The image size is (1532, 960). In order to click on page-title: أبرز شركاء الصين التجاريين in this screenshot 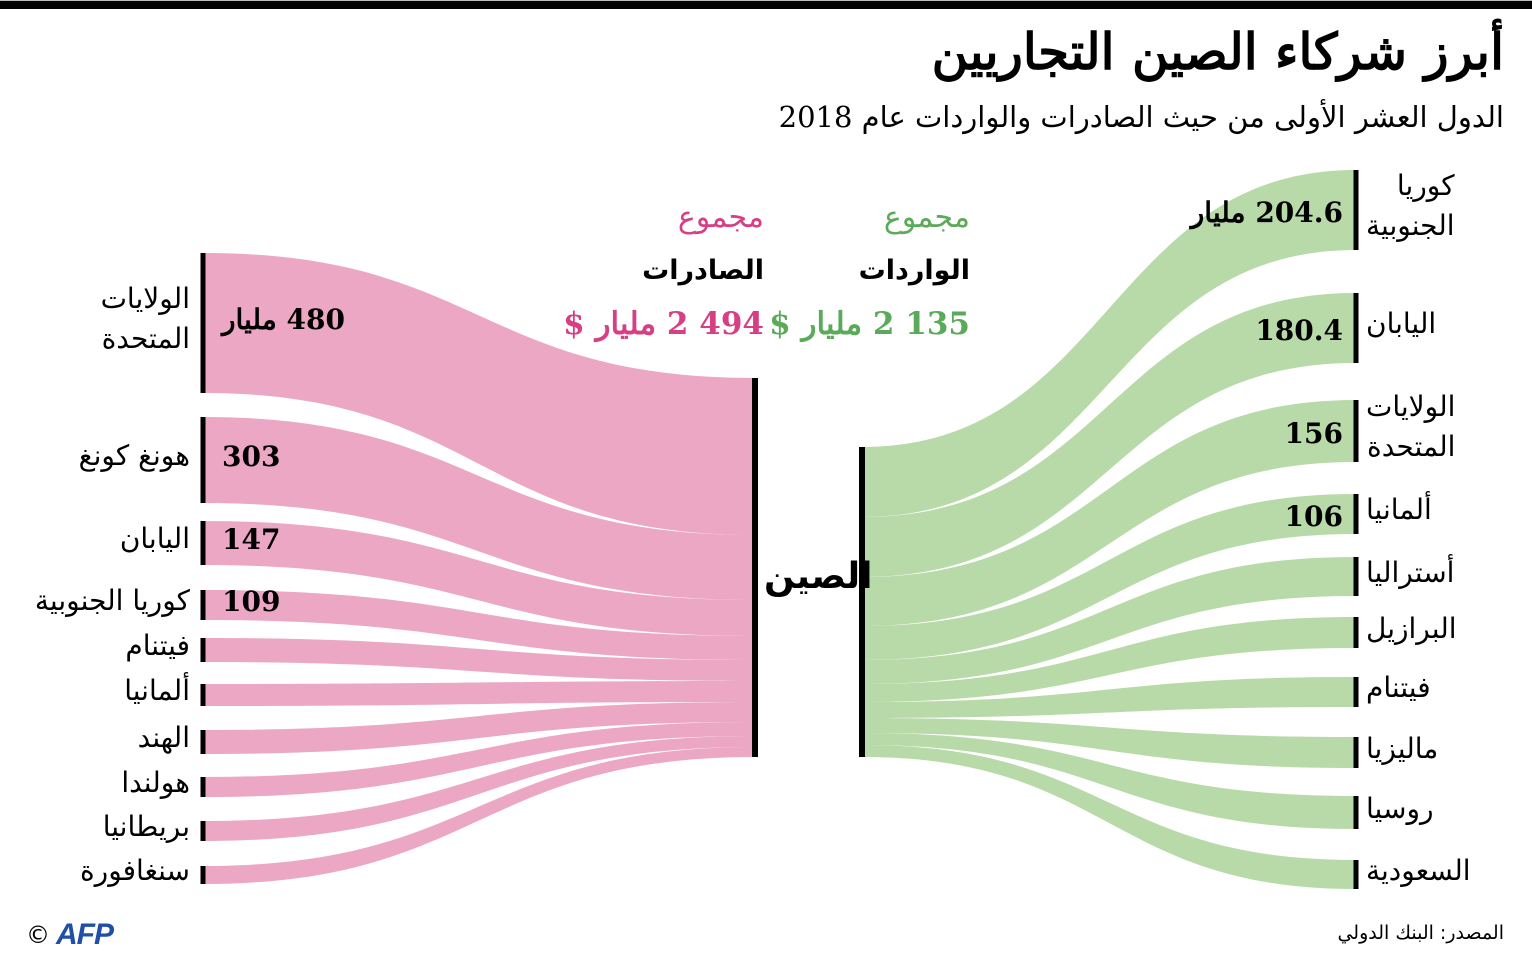, I will do `click(1217, 51)`.